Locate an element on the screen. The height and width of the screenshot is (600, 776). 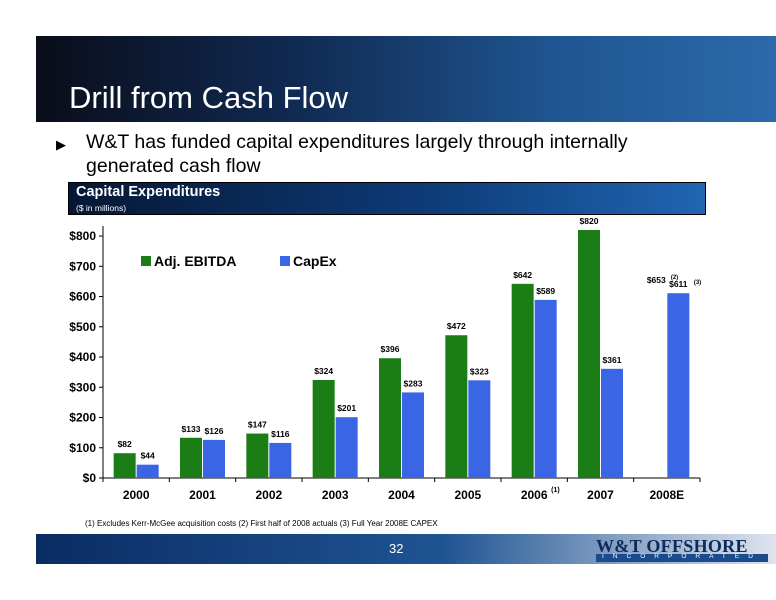
data-label: $133 is located at coordinates (191, 429).